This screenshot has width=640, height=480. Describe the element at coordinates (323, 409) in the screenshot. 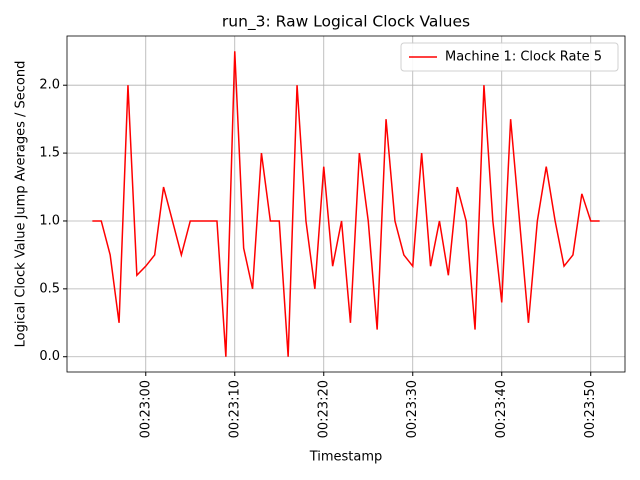

I see `x-tick-label: 00:23:20` at that location.